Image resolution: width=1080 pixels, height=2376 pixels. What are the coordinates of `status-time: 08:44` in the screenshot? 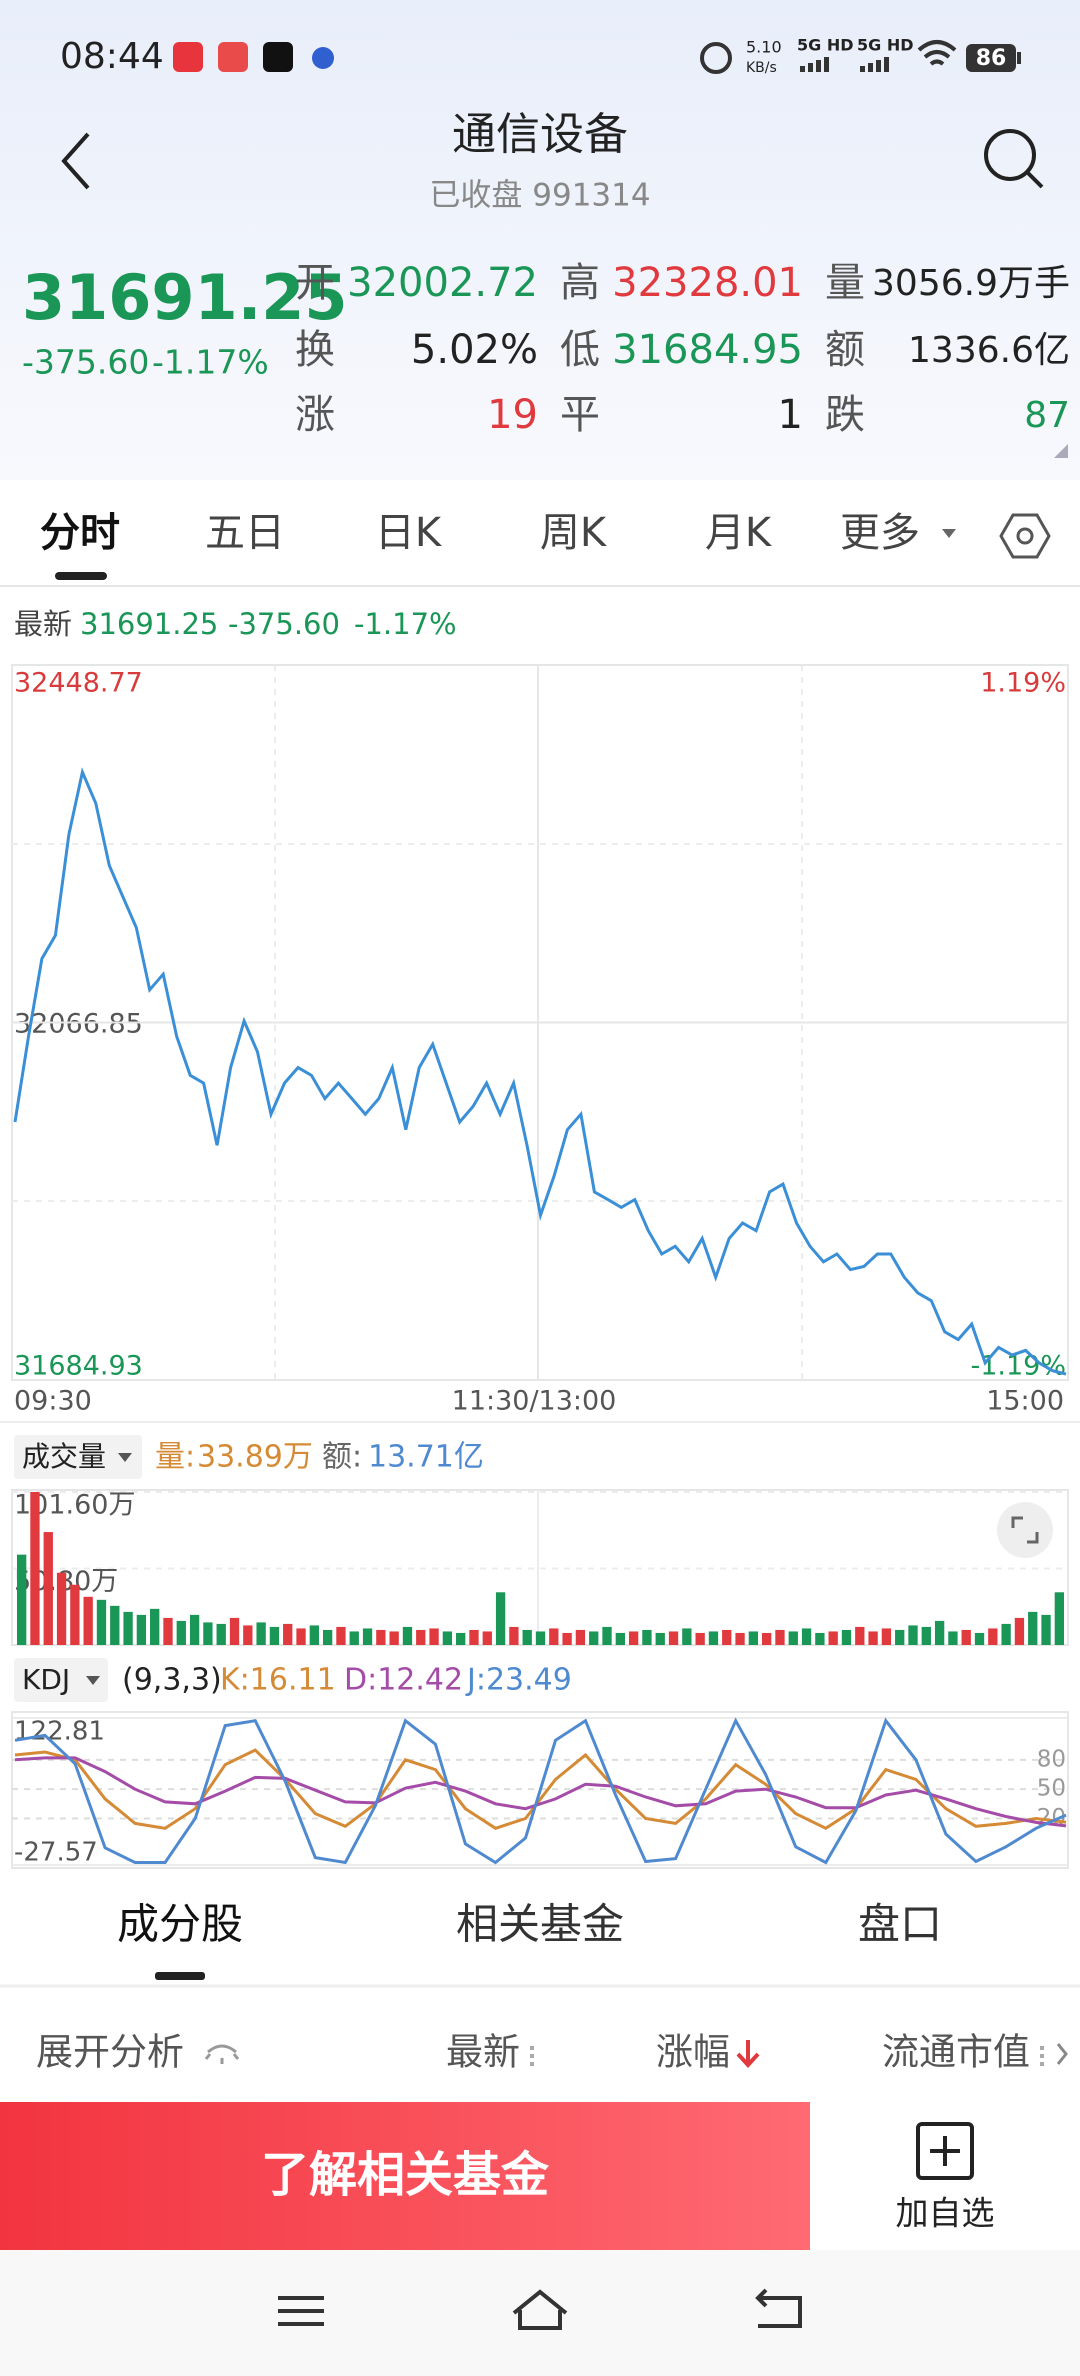 It's located at (112, 56).